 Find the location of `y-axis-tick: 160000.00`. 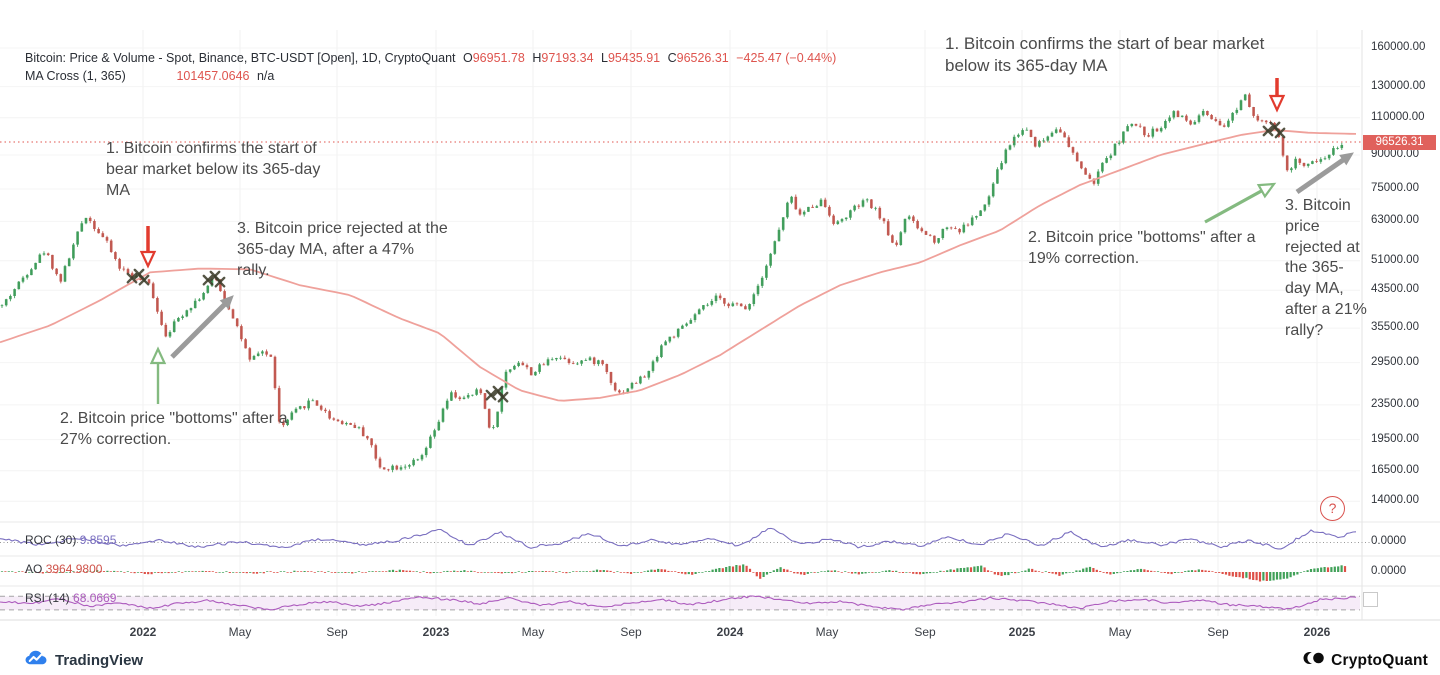

y-axis-tick: 160000.00 is located at coordinates (1398, 47).